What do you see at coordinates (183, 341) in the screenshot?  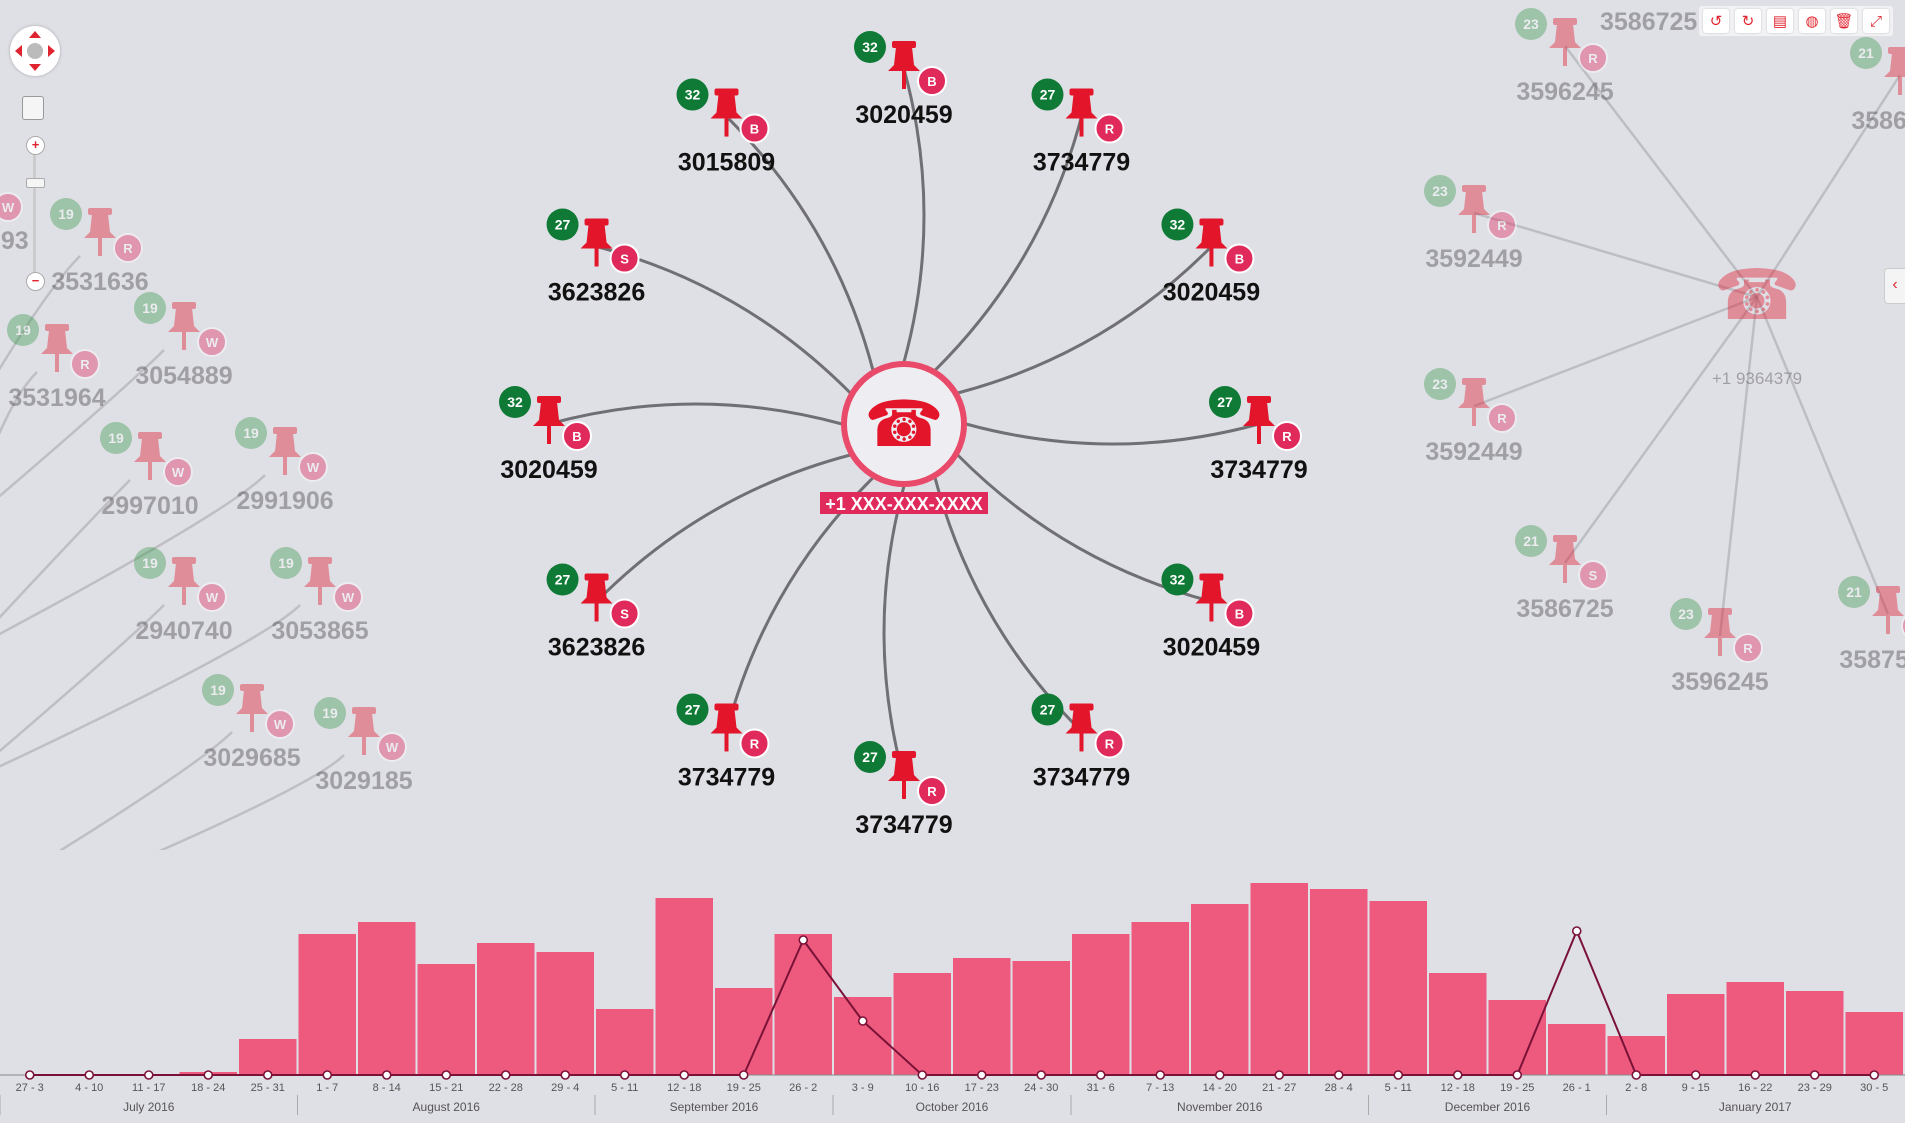 I see `graph-node: 19 W 3054889` at bounding box center [183, 341].